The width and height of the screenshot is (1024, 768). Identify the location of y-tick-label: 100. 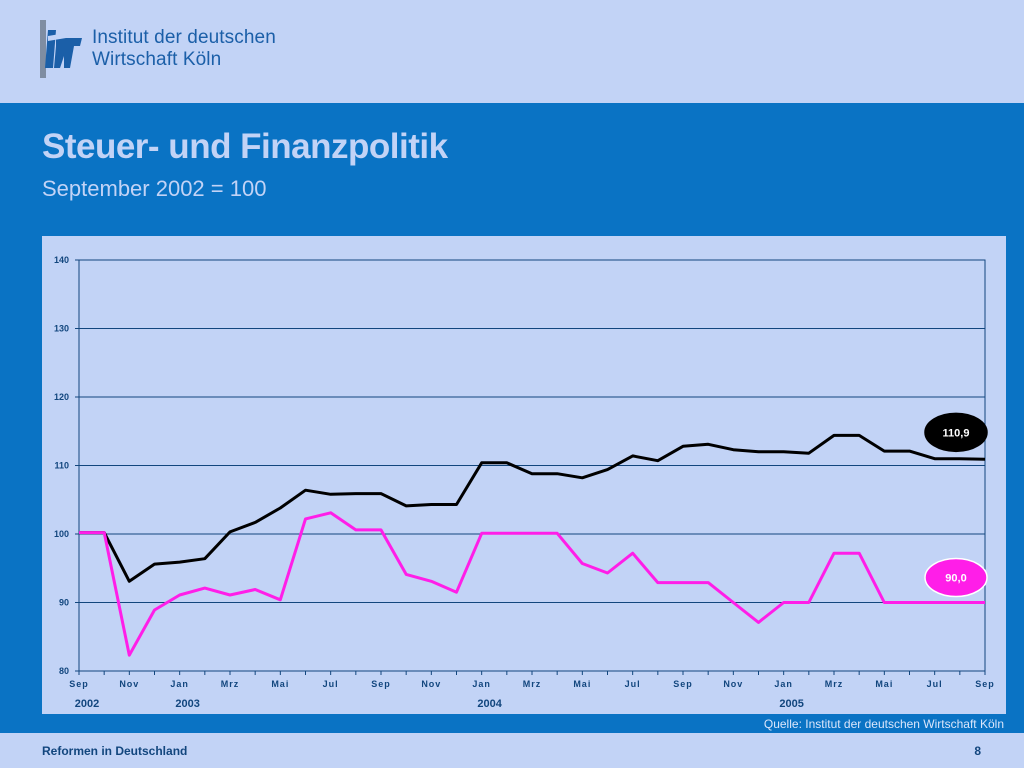
(61, 534).